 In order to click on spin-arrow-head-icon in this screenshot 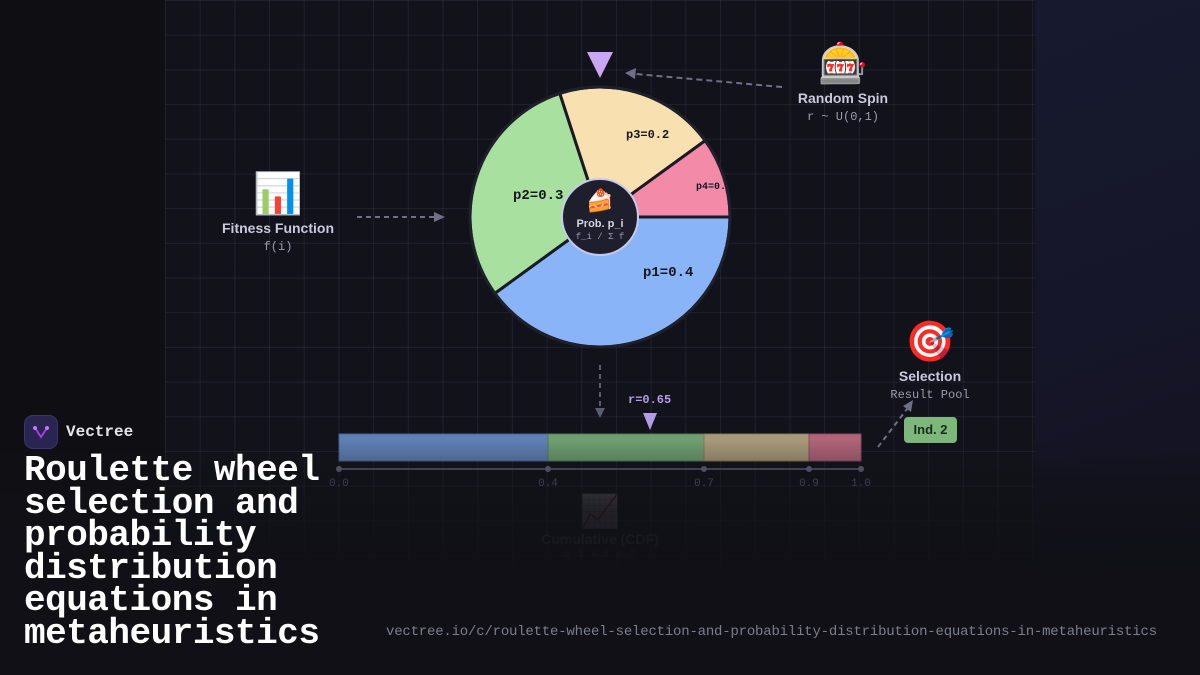, I will do `click(630, 73)`.